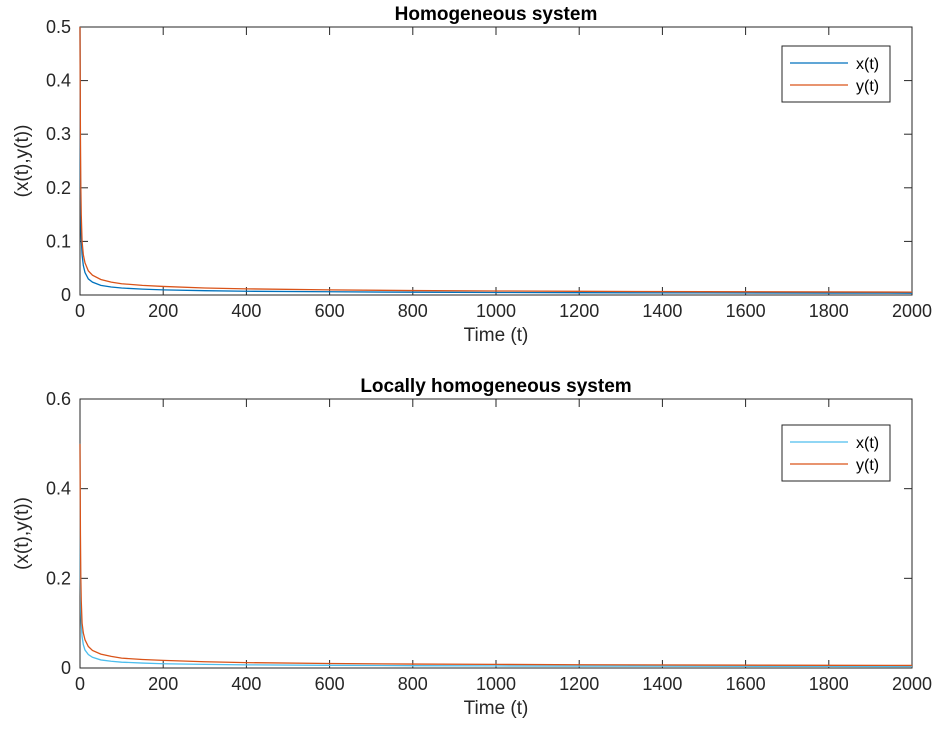  What do you see at coordinates (58, 27) in the screenshot?
I see `y-tick-label: 0.5` at bounding box center [58, 27].